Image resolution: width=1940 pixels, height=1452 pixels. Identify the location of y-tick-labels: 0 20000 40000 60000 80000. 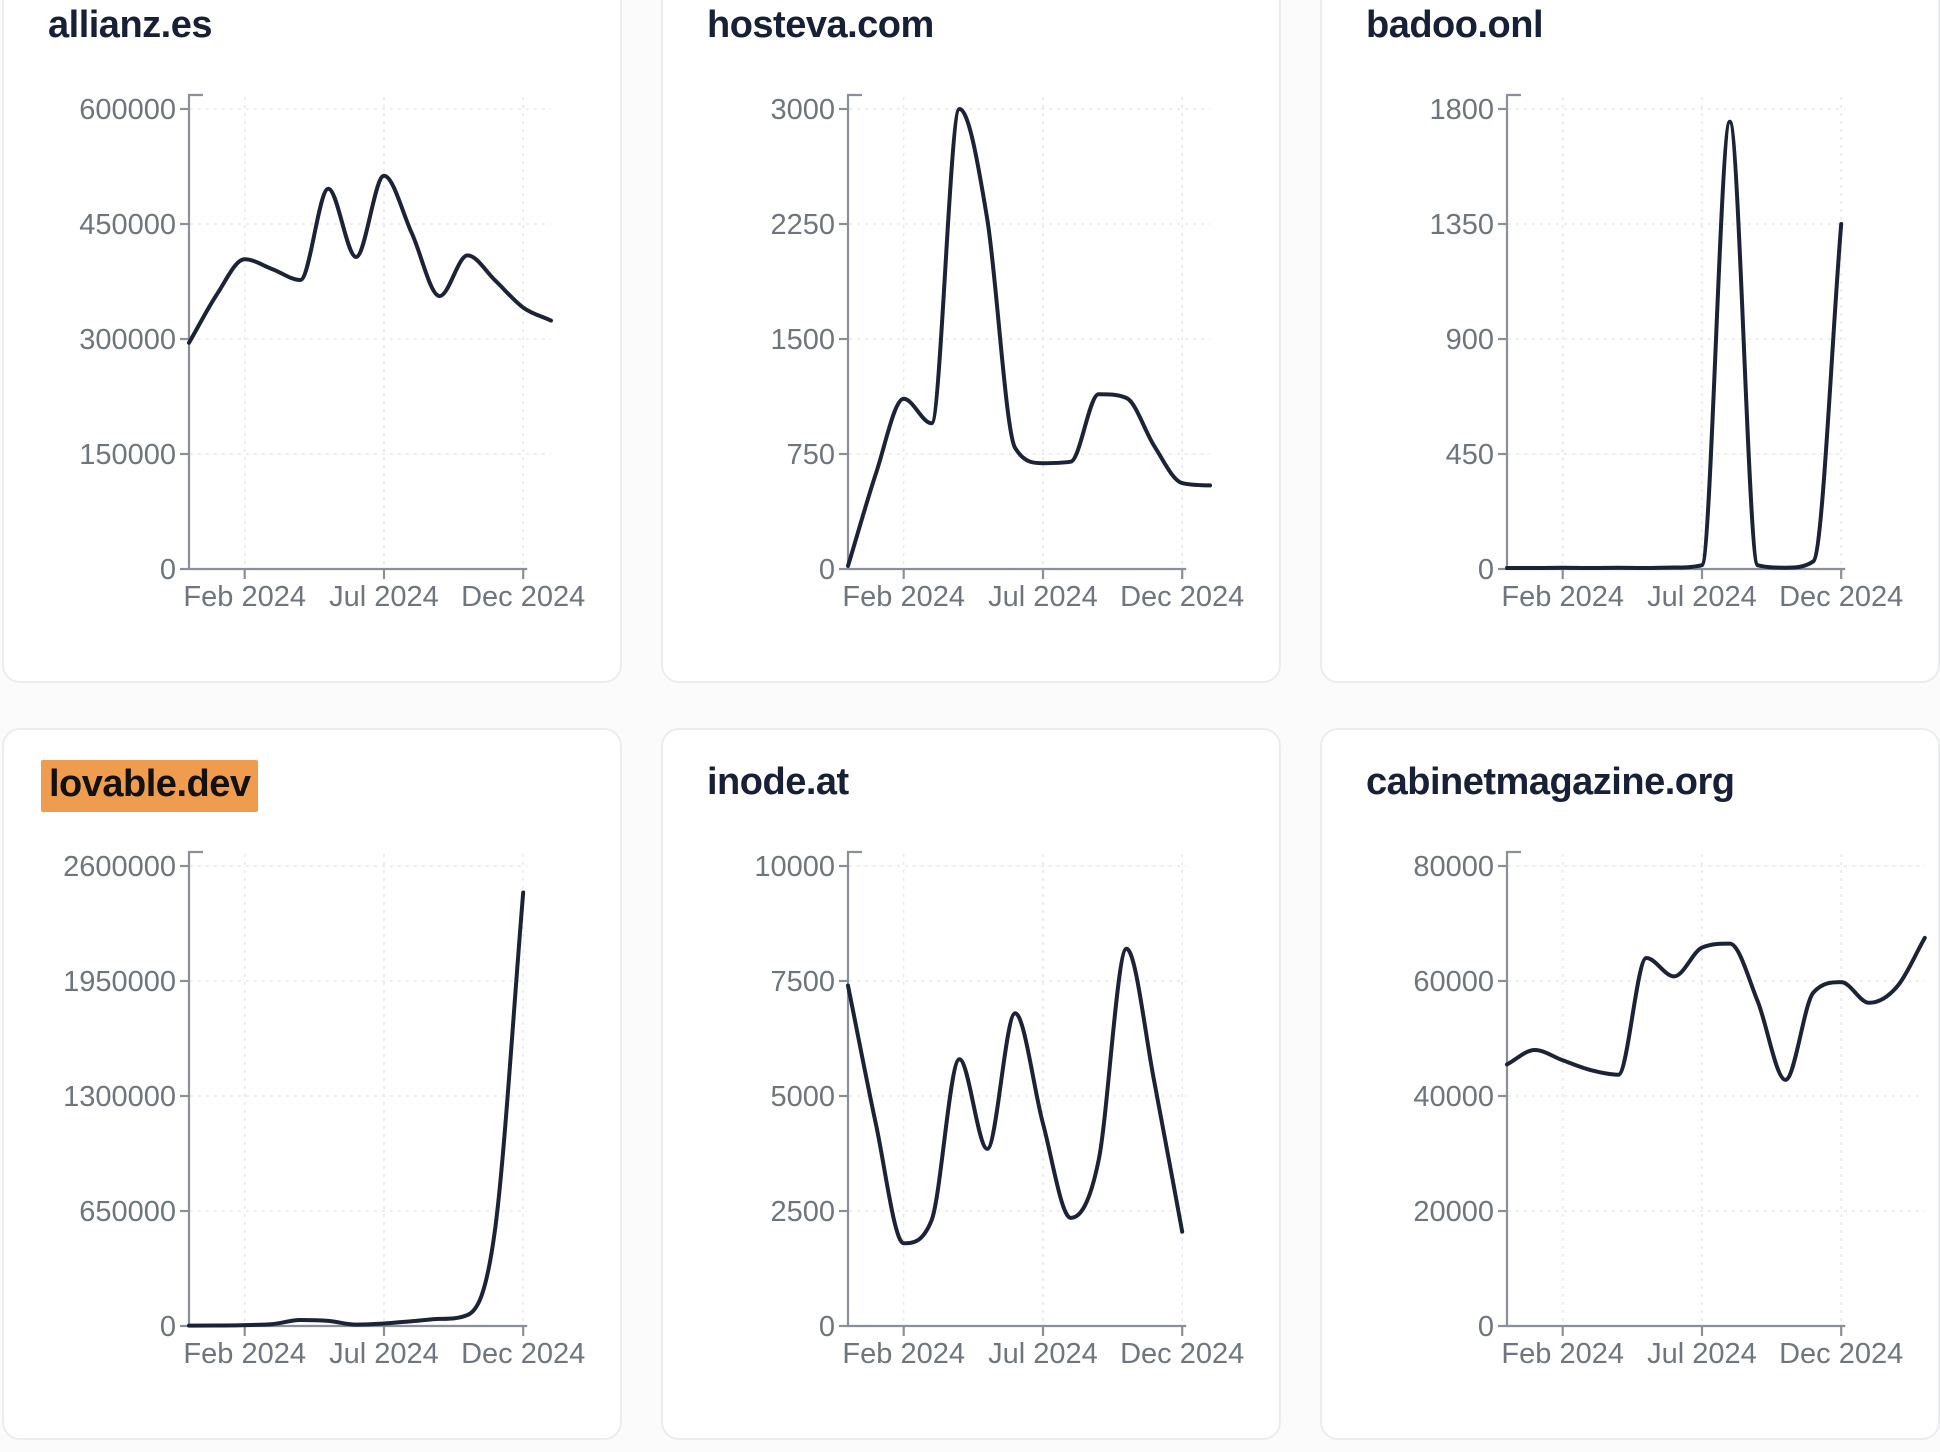
(1453, 1097).